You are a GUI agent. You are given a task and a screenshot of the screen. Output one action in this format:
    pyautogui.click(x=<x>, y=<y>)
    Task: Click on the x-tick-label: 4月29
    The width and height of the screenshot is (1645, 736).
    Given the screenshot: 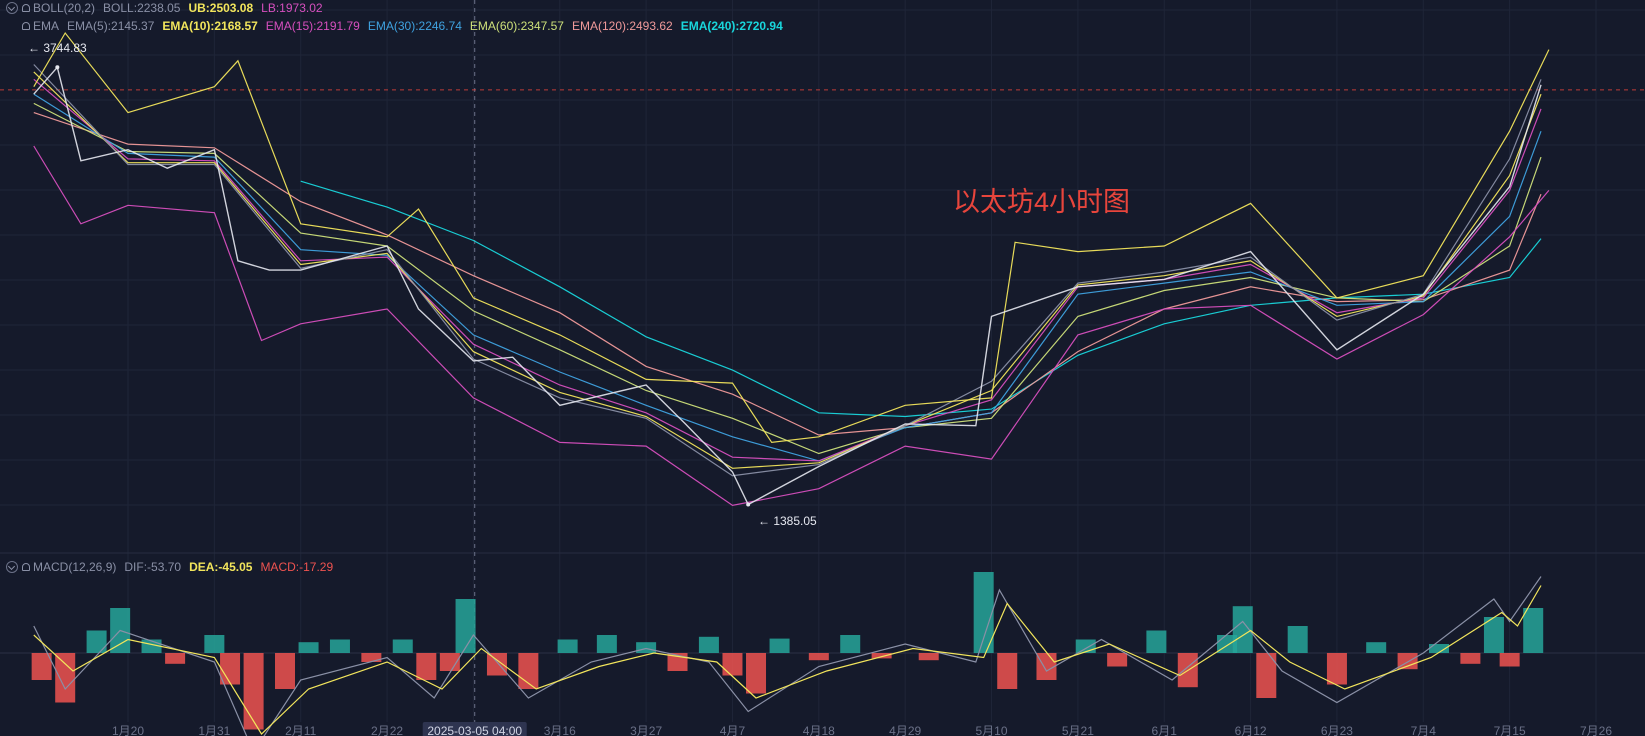 What is the action you would take?
    pyautogui.click(x=905, y=730)
    